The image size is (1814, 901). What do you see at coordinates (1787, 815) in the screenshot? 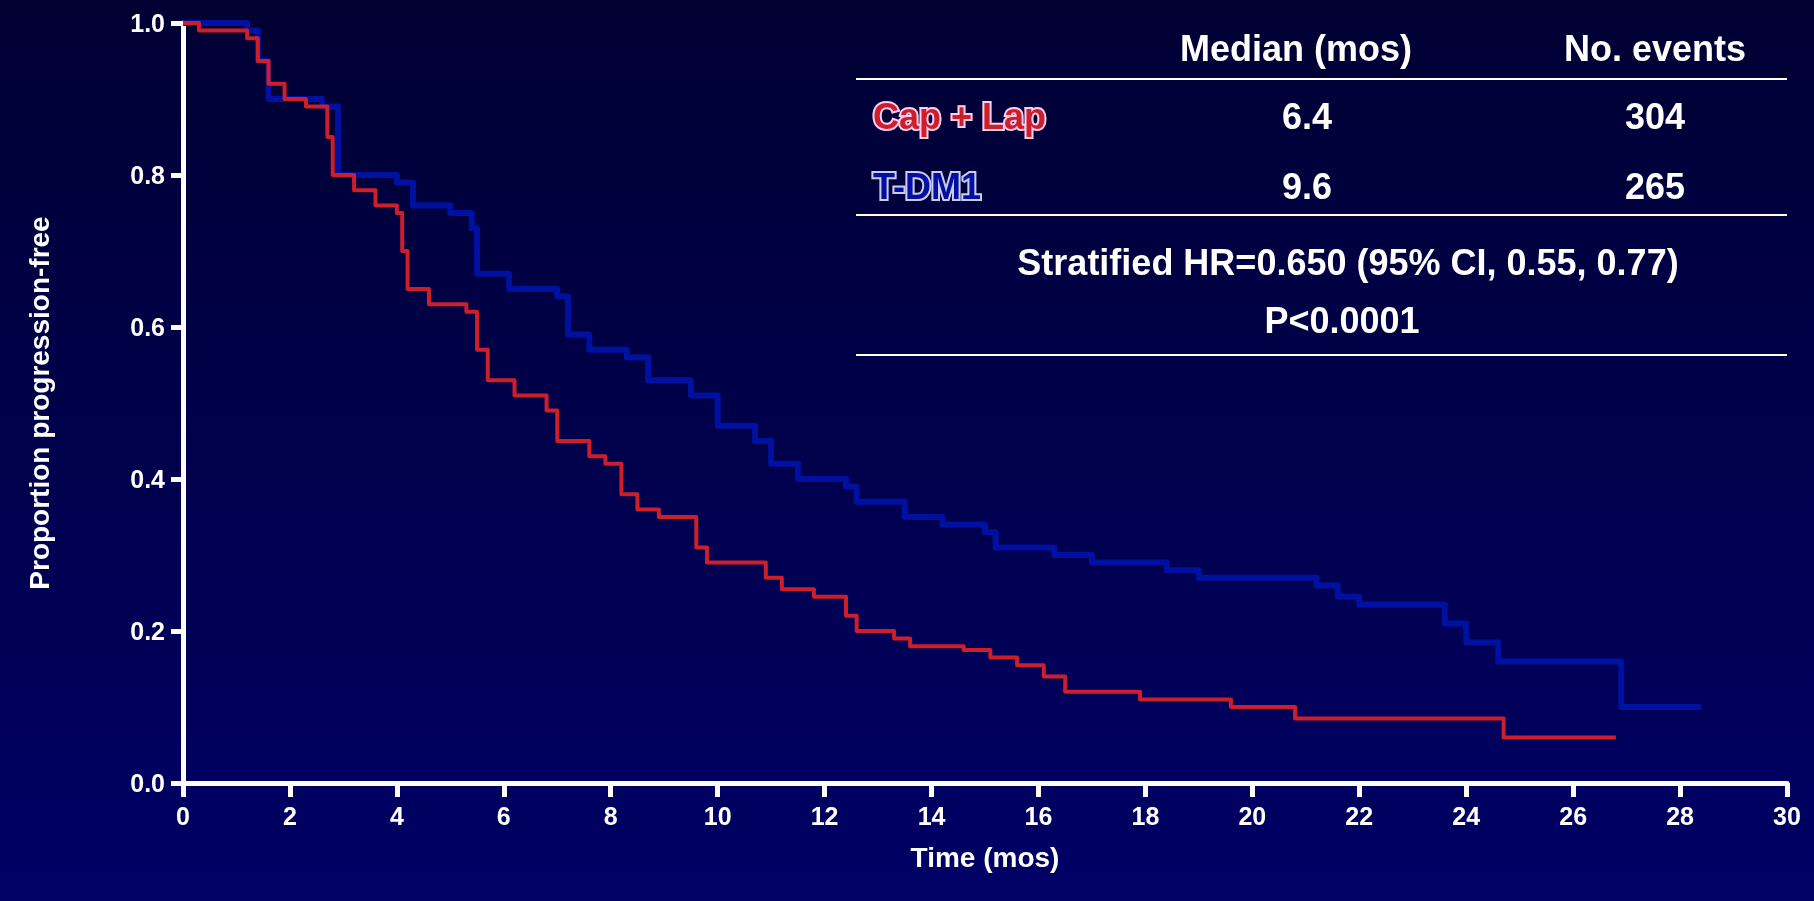
I see `x-tick-label: 30` at bounding box center [1787, 815].